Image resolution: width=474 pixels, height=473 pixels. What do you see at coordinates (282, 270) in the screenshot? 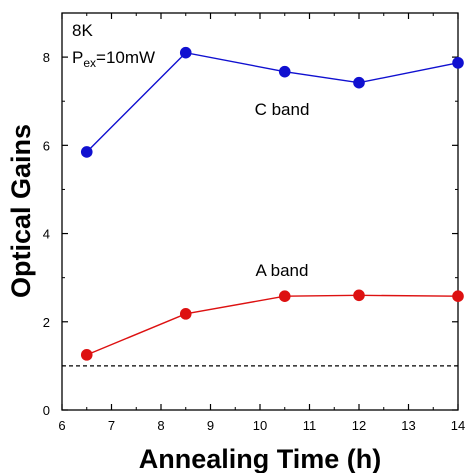
I see `series-label-a-band: A band` at bounding box center [282, 270].